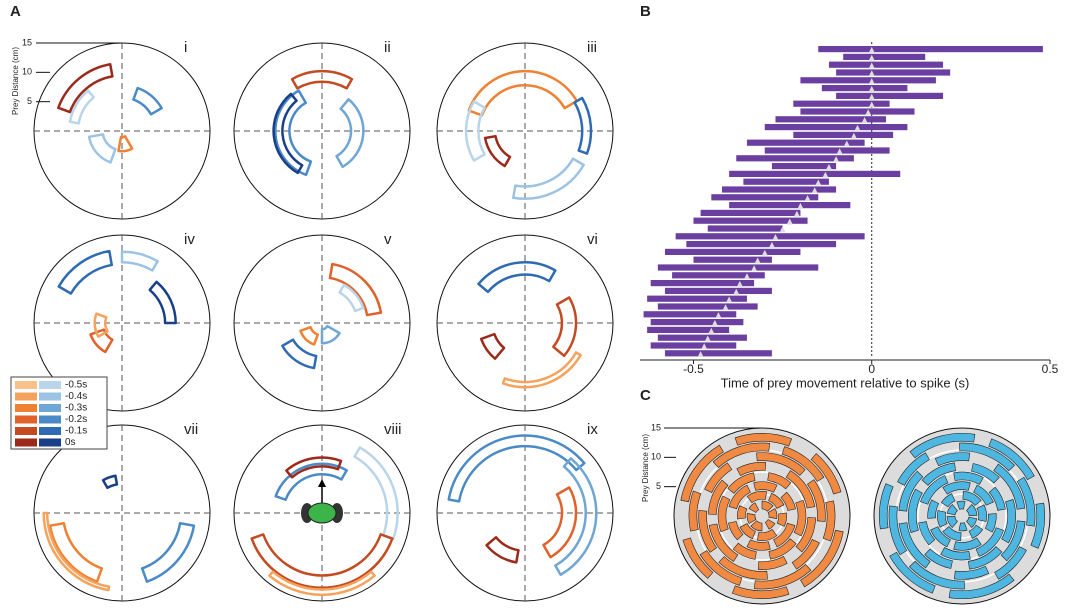 This screenshot has height=616, width=1084. I want to click on radial-tick-label: 5, so click(658, 486).